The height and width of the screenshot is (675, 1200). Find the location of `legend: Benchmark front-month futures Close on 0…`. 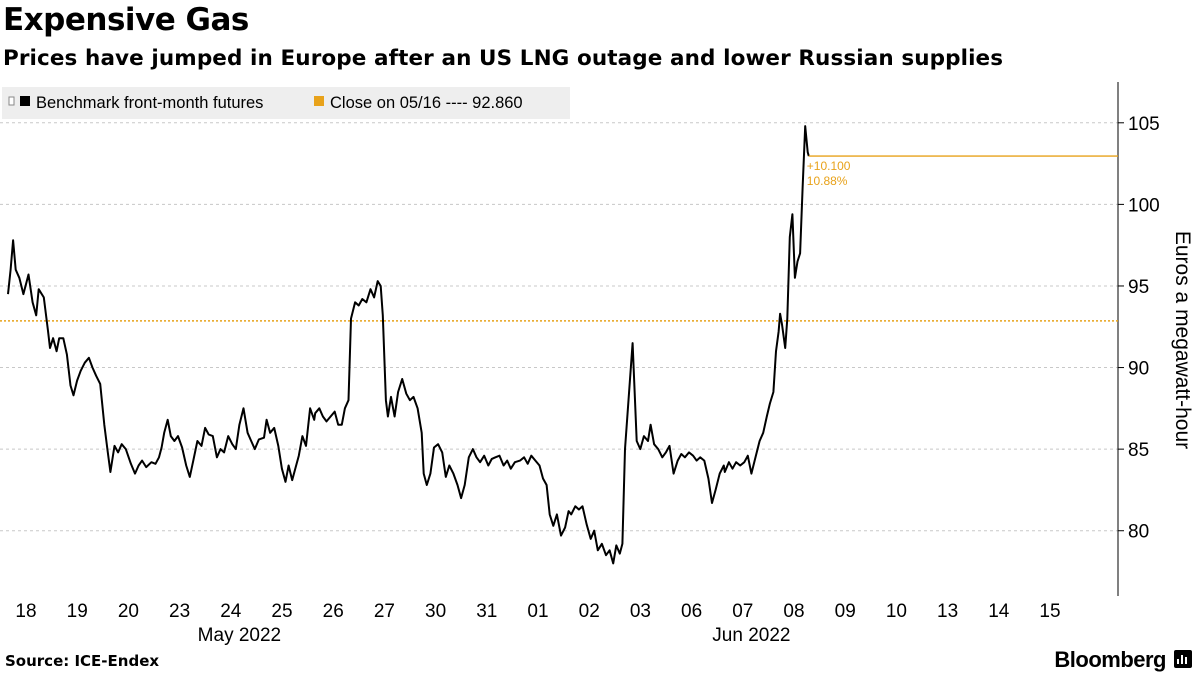

legend: Benchmark front-month futures Close on 0… is located at coordinates (286, 103).